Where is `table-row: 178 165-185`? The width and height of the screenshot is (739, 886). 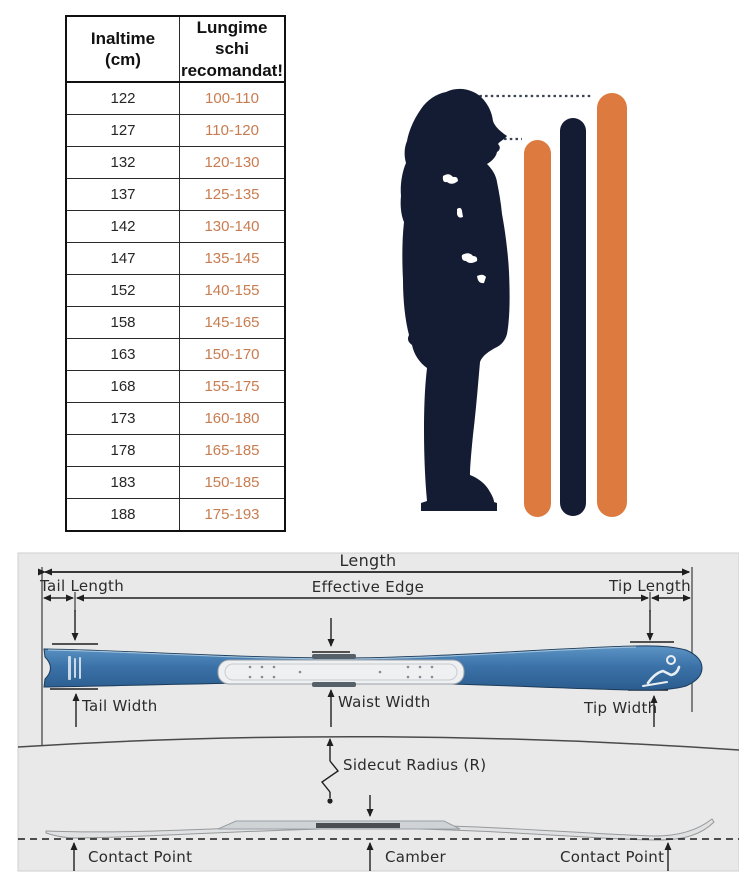 table-row: 178 165-185 is located at coordinates (175, 450).